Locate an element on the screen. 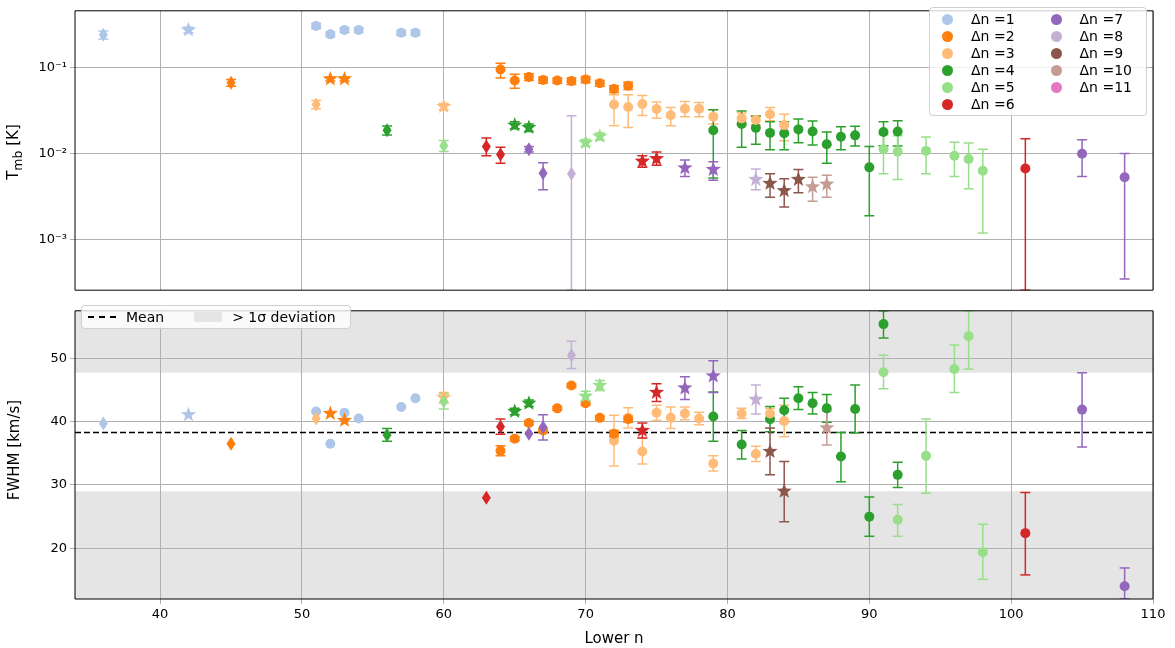 This screenshot has width=1175, height=648. y-tick-label: 20 is located at coordinates (58, 547).